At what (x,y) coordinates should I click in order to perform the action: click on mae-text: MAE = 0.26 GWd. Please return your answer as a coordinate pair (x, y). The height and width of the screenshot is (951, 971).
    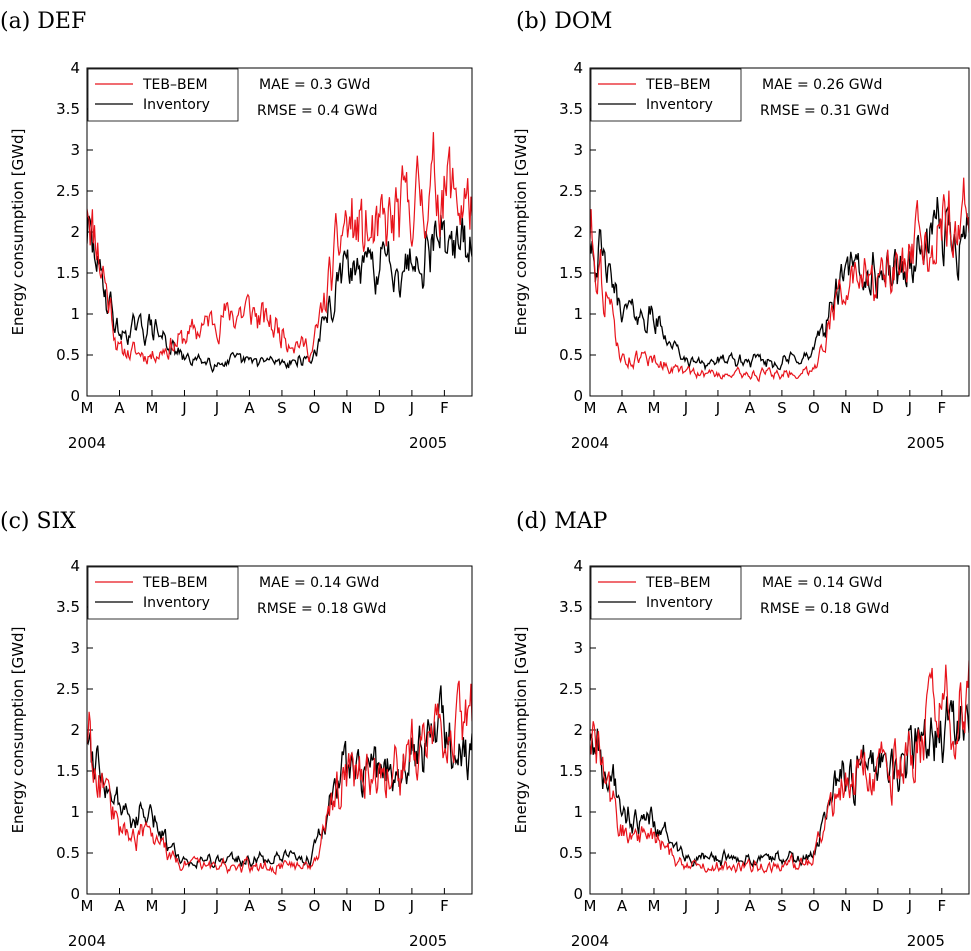
    Looking at the image, I should click on (822, 85).